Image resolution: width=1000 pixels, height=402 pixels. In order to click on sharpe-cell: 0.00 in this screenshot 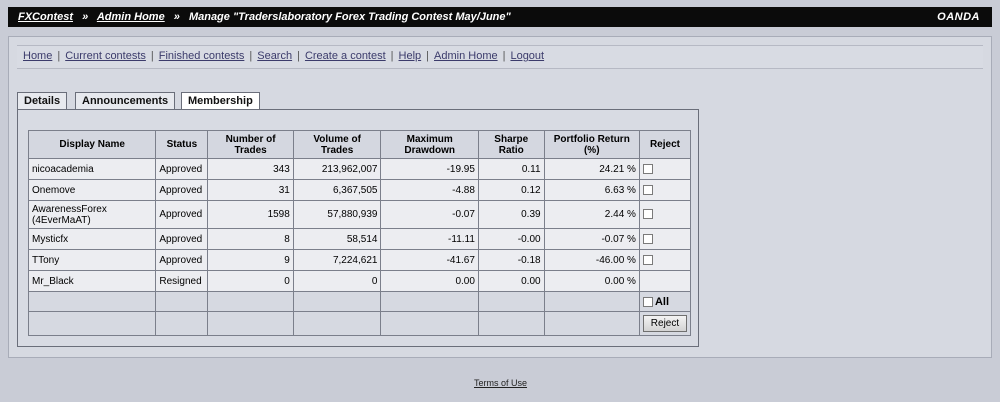, I will do `click(511, 281)`.